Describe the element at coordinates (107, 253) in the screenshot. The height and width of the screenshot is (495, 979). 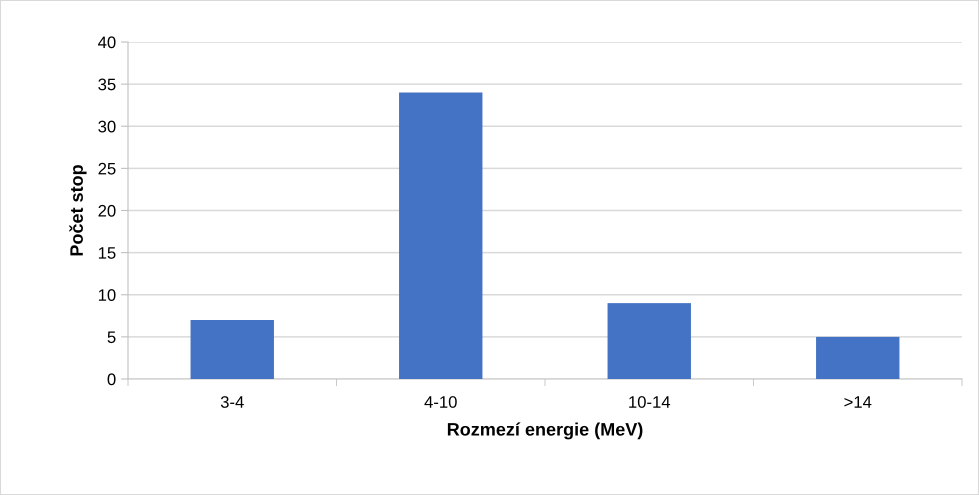
I see `y-tick-label: 15` at that location.